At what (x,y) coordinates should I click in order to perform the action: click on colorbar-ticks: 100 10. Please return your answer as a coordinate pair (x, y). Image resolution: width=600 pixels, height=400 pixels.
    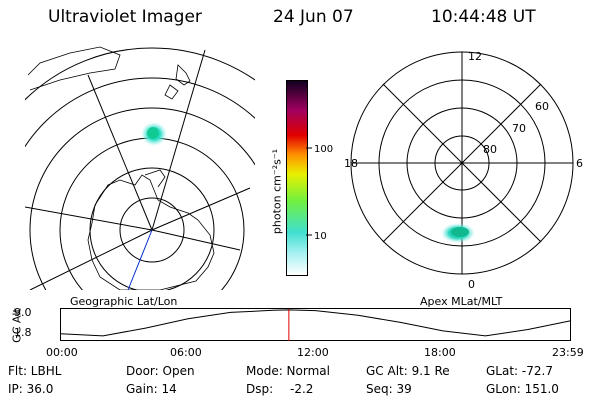
    Looking at the image, I should click on (319, 193).